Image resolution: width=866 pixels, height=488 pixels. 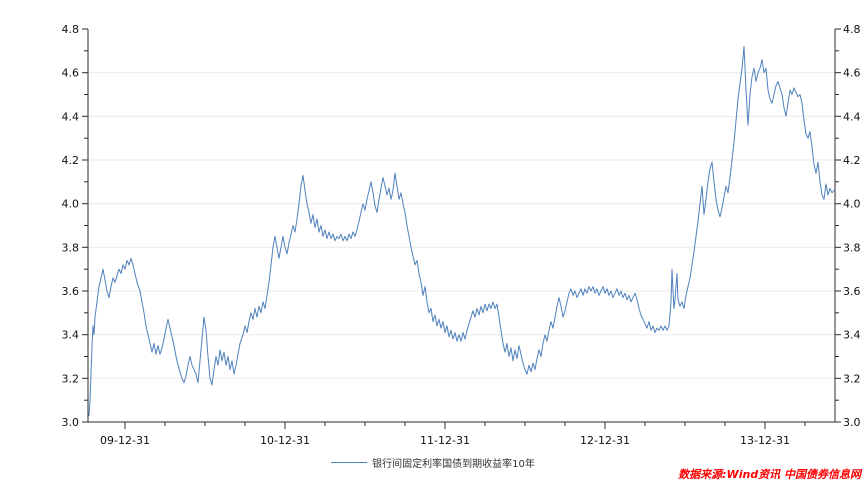 I want to click on chart-legend: 银行间固定利率国债到期收益率10年, so click(x=433, y=462).